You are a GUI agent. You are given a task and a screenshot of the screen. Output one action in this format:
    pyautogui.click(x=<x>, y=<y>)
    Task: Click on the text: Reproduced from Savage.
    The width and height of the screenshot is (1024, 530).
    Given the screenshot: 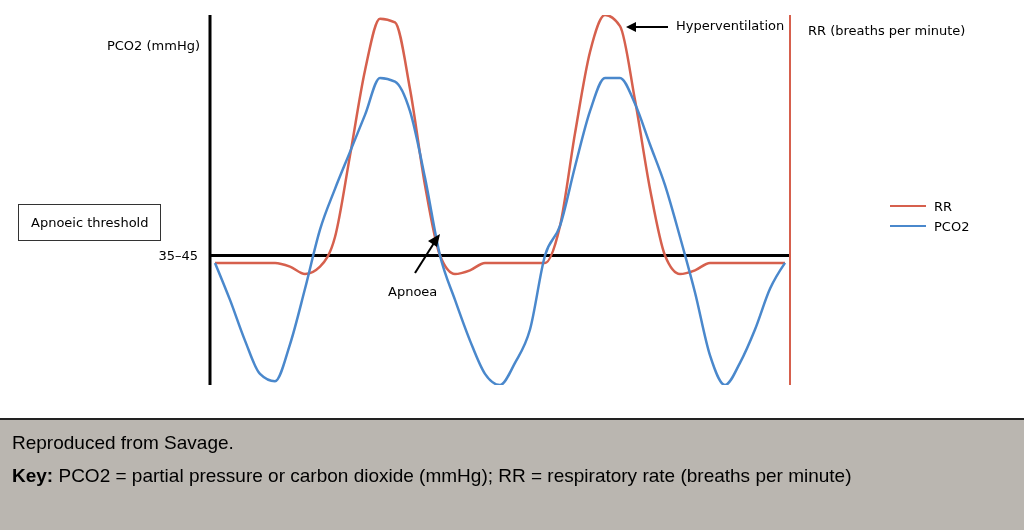 What is the action you would take?
    pyautogui.click(x=123, y=442)
    